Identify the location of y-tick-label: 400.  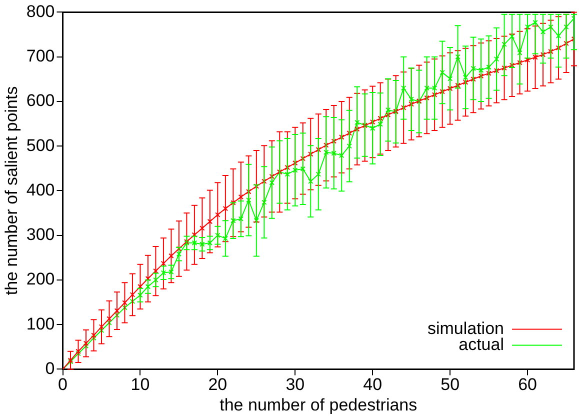
(40, 190).